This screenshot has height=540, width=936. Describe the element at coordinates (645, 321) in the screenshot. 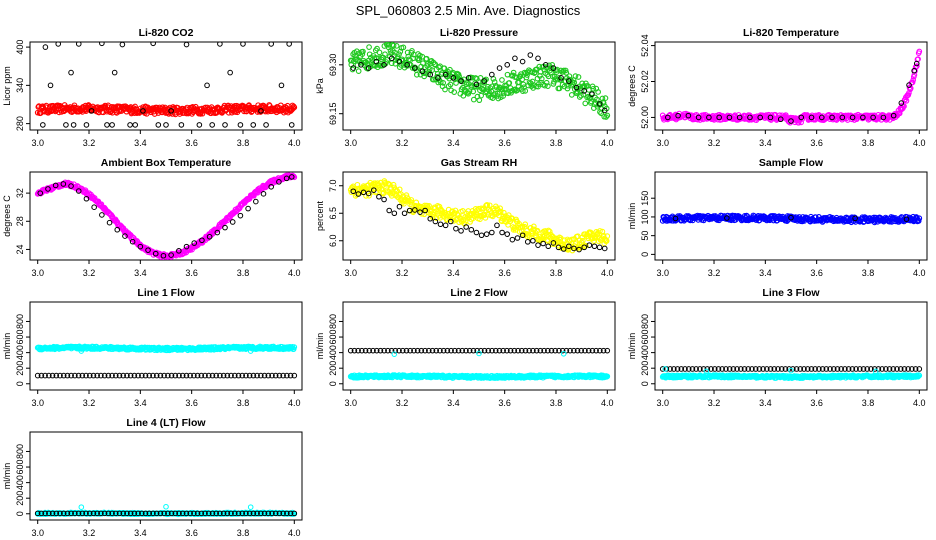

I see `y-tick-label-line3: 800` at that location.